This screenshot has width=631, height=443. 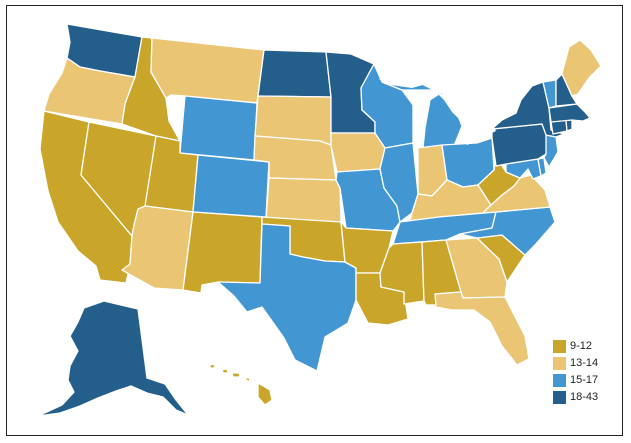 What do you see at coordinates (222, 252) in the screenshot?
I see `state-nm` at bounding box center [222, 252].